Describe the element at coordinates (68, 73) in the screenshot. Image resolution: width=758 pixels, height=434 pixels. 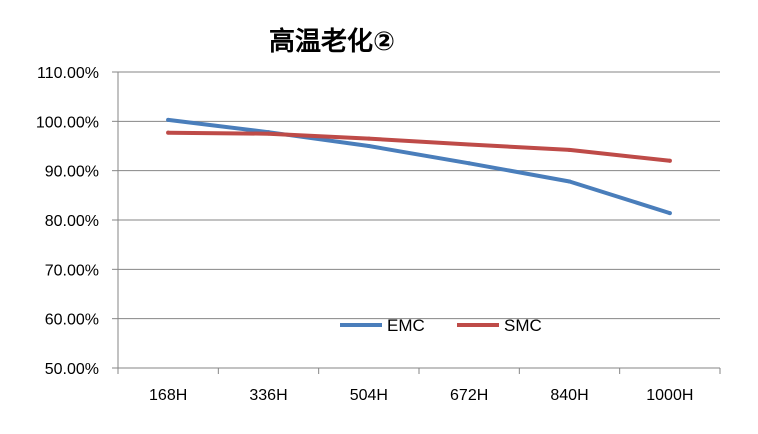
I see `y-tick-label: 110.00%` at that location.